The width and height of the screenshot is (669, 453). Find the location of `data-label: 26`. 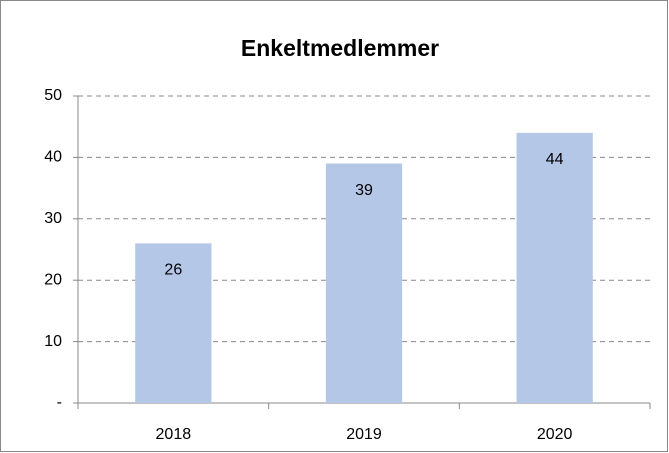

data-label: 26 is located at coordinates (173, 270).